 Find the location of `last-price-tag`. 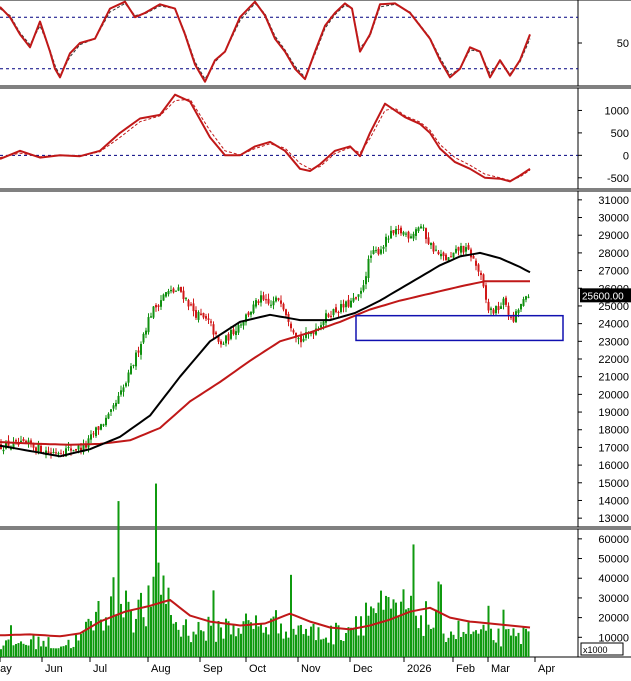

last-price-tag is located at coordinates (605, 295).